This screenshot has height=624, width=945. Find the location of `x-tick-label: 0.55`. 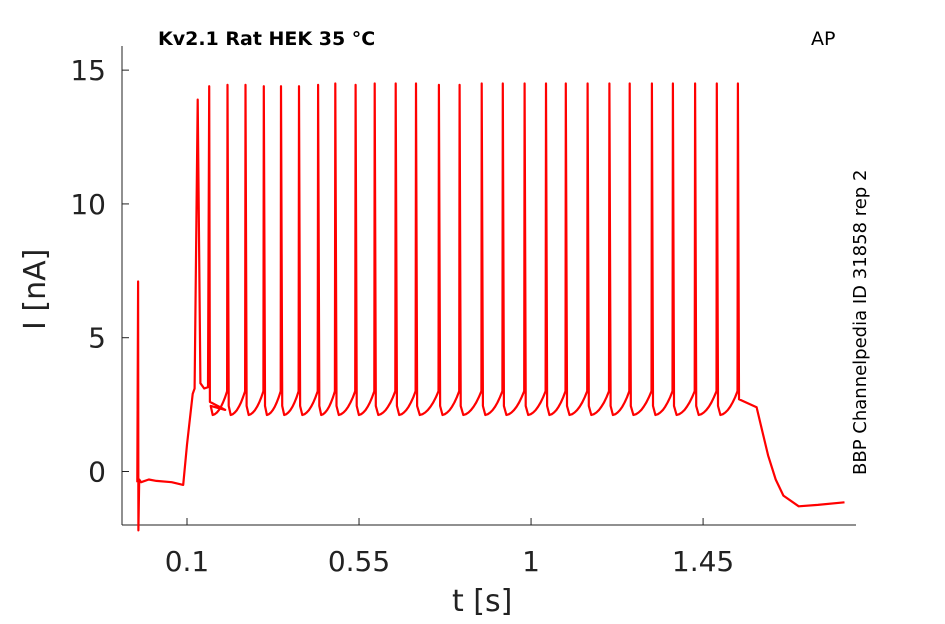

x-tick-label: 0.55 is located at coordinates (359, 561).